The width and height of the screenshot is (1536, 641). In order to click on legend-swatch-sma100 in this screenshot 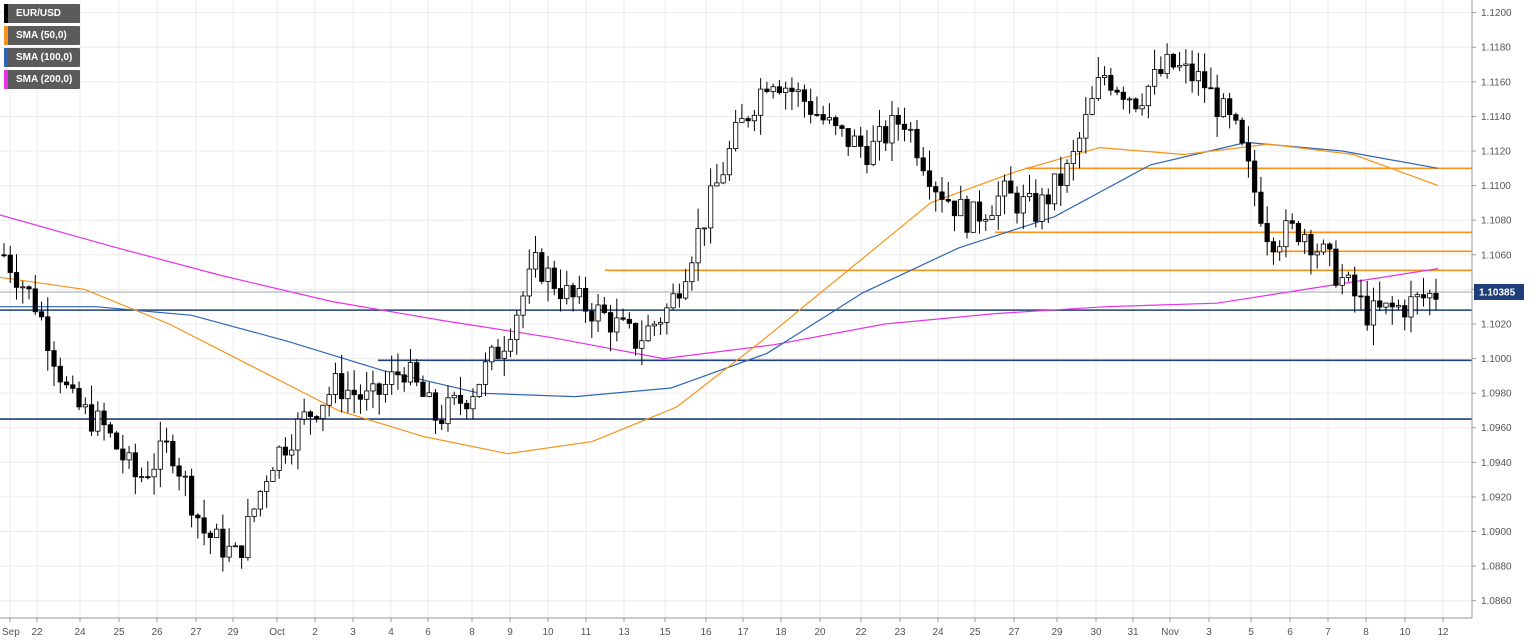, I will do `click(6, 57)`.